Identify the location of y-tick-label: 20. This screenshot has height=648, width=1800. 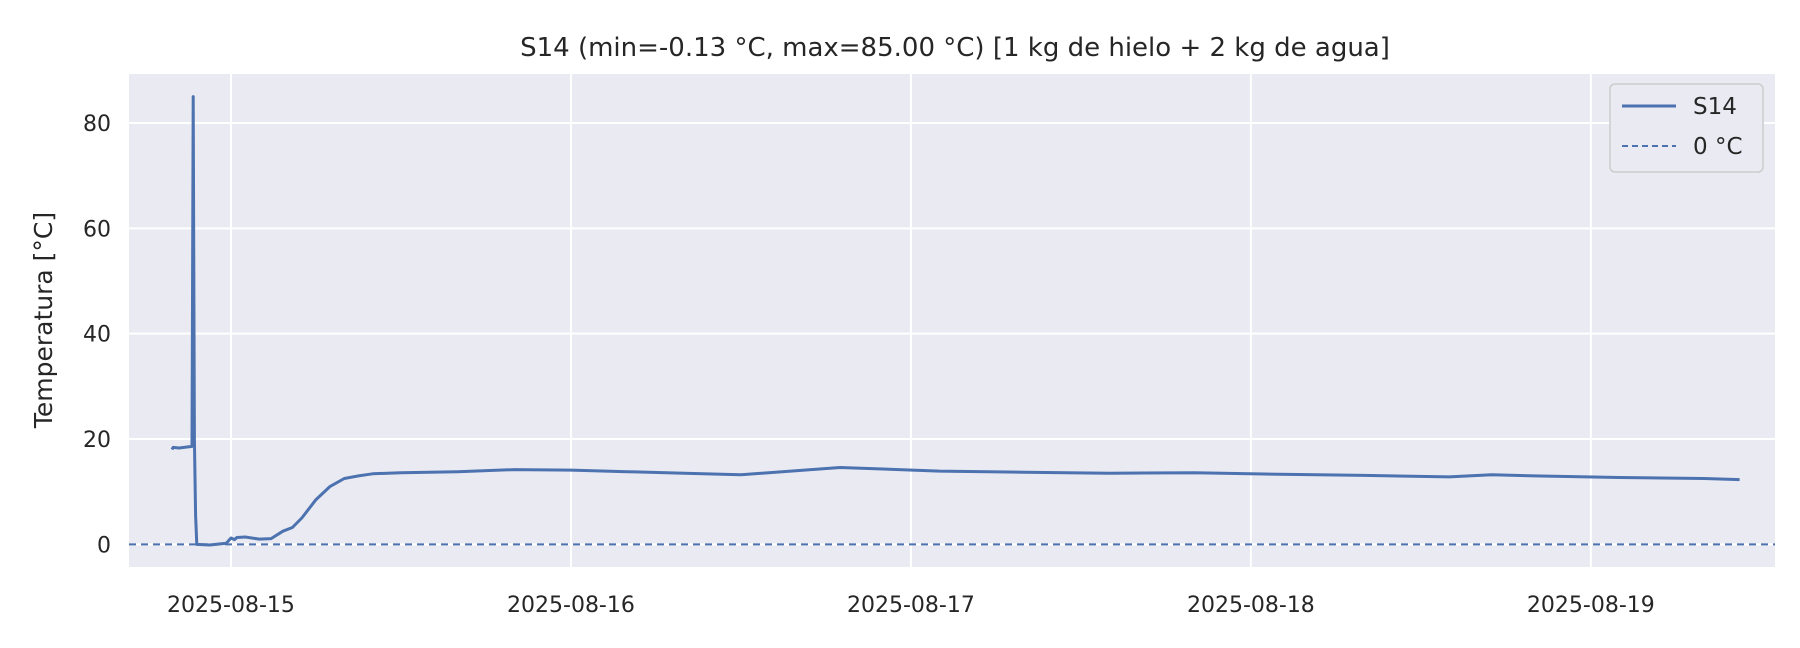
(97, 440).